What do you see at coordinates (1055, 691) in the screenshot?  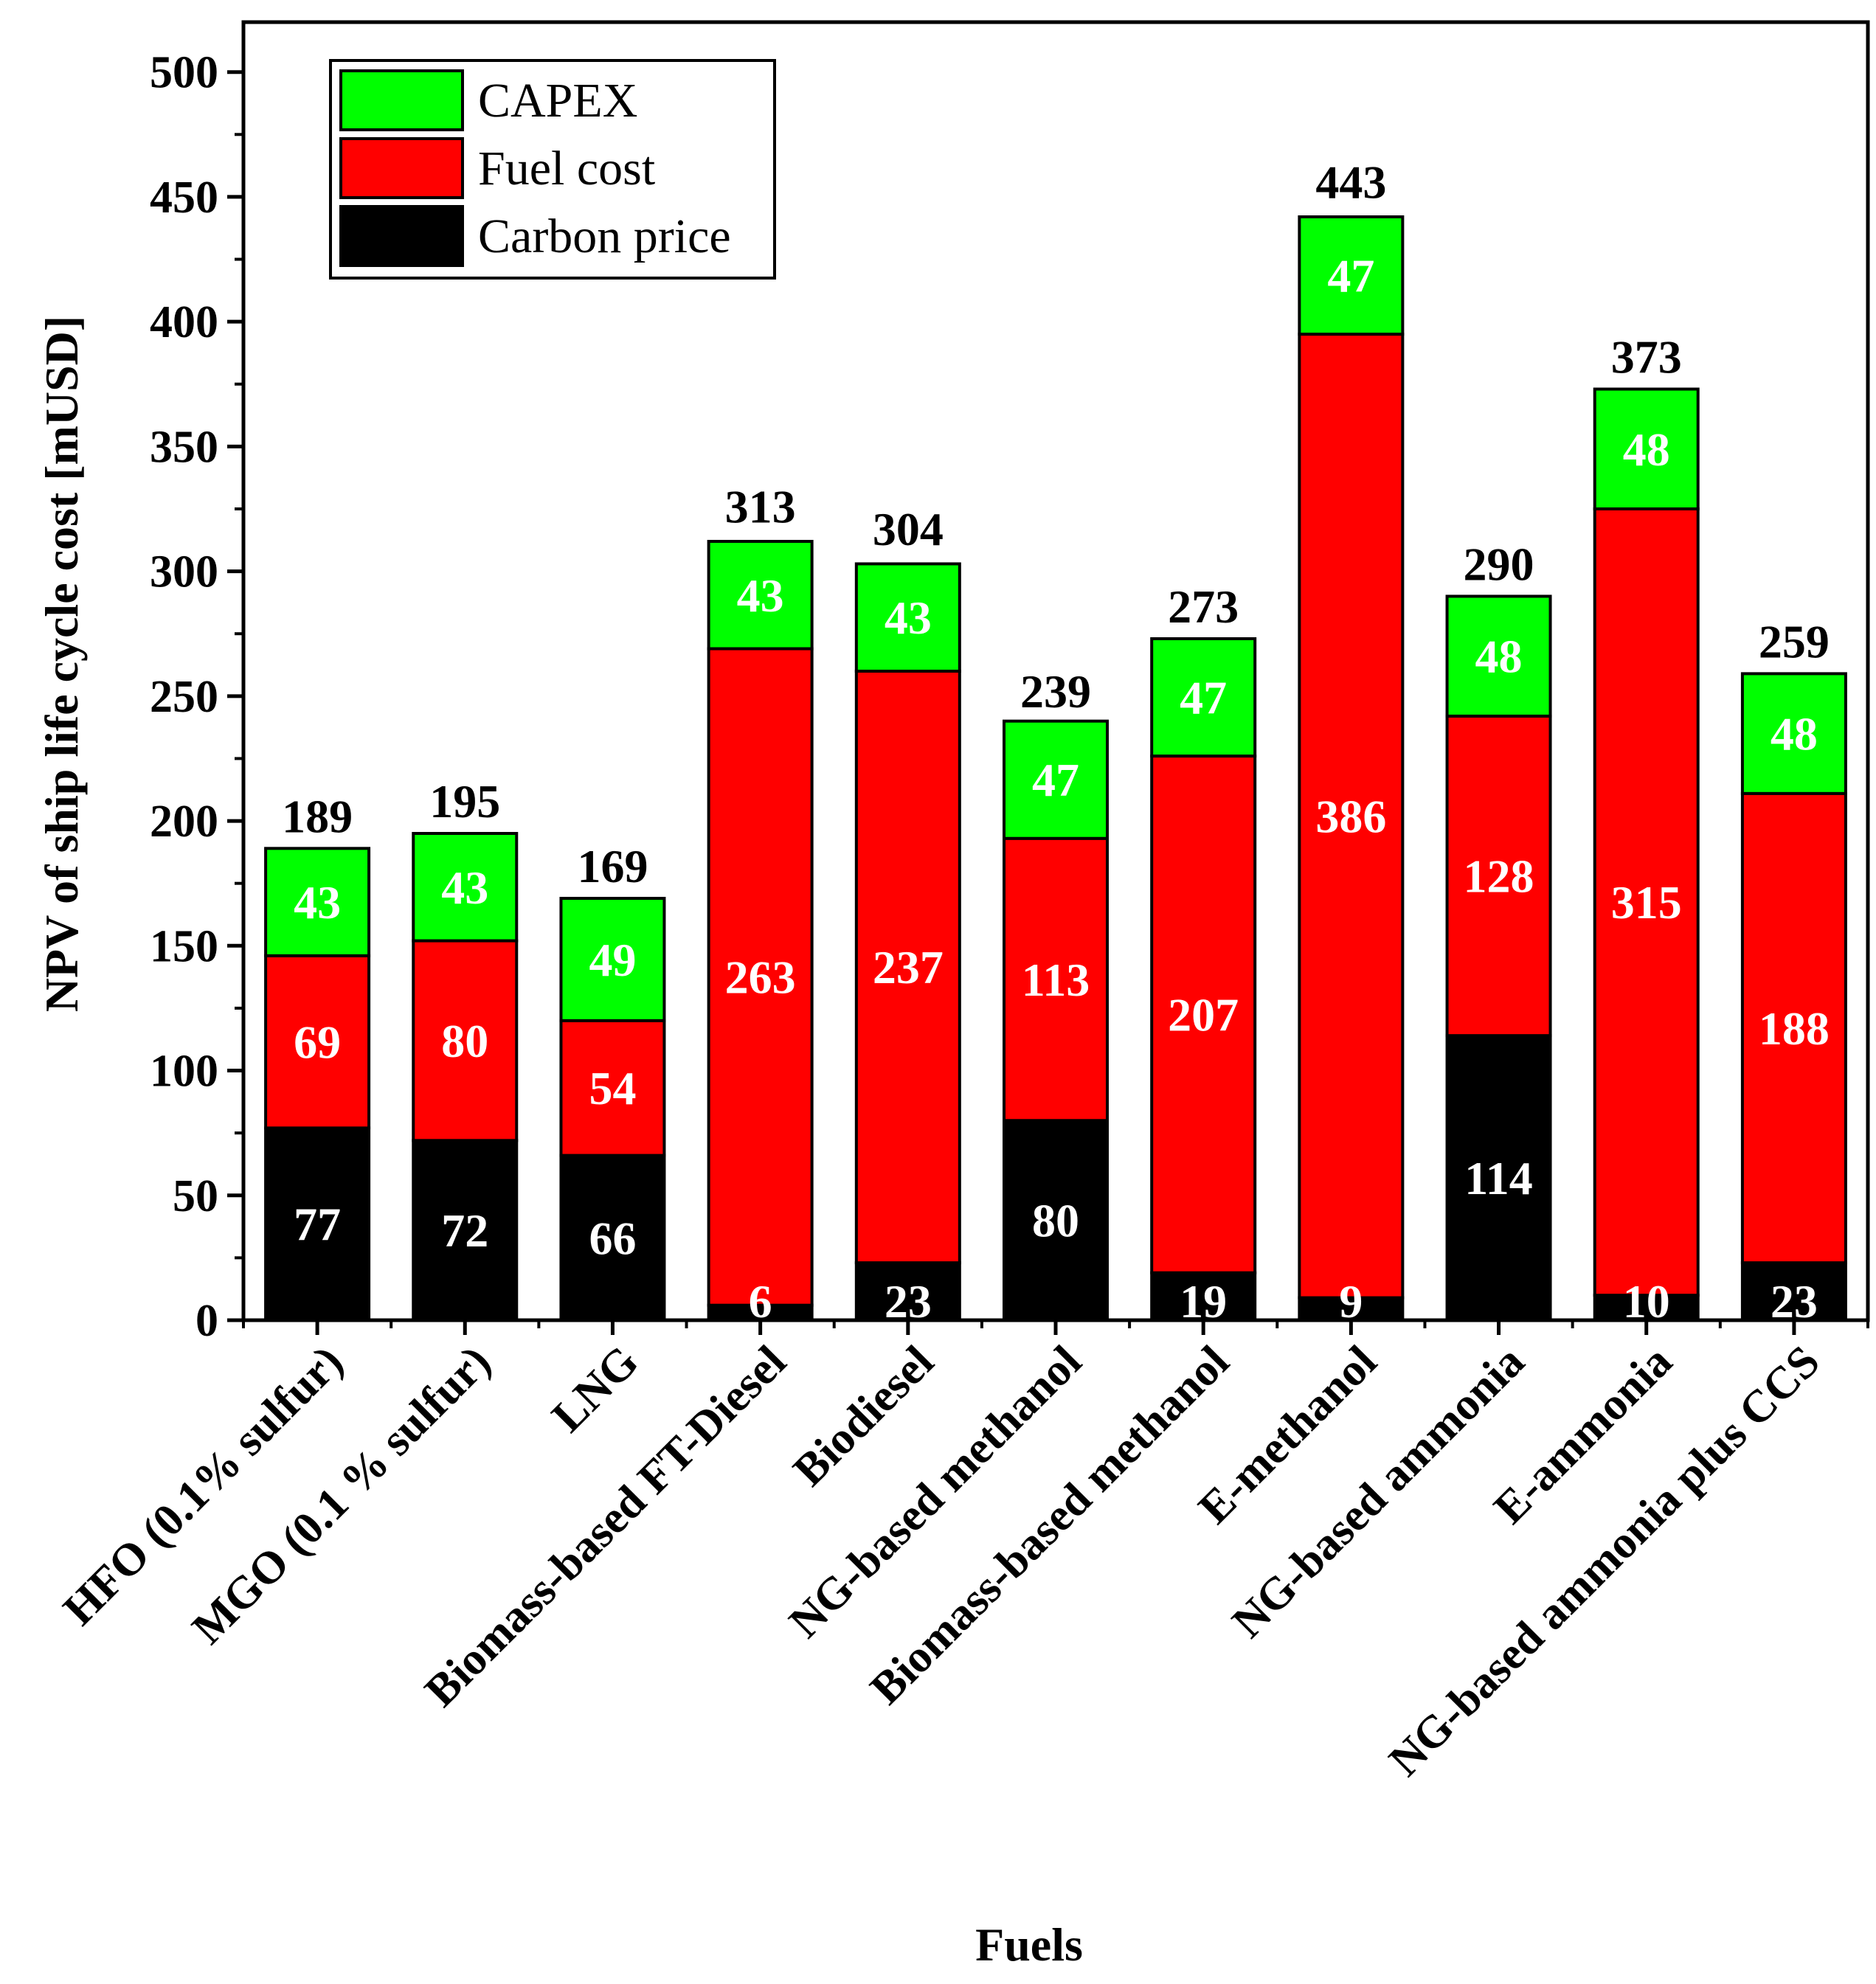 I see `bar-total-label: 239` at bounding box center [1055, 691].